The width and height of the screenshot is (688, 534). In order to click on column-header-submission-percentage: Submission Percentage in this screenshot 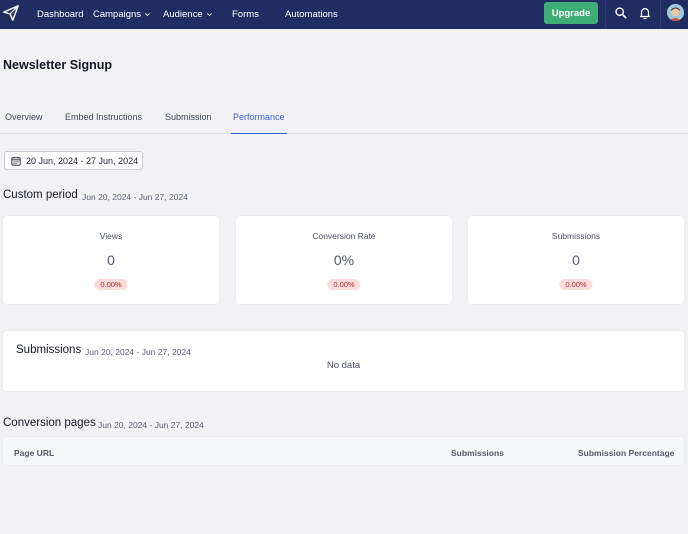, I will do `click(626, 453)`.